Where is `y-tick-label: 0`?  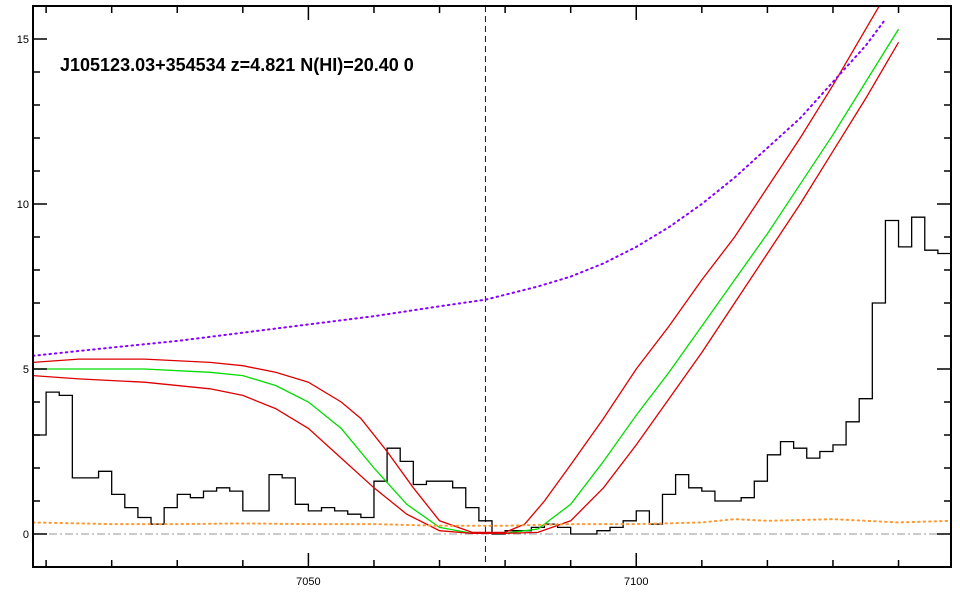
y-tick-label: 0 is located at coordinates (26, 535).